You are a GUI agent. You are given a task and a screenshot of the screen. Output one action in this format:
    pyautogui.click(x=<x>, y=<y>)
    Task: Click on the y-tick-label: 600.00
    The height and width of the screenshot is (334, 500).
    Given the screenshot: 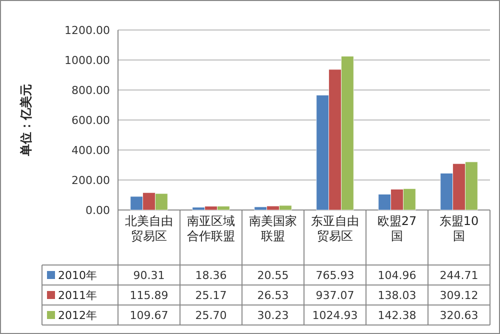 What is the action you would take?
    pyautogui.click(x=91, y=120)
    